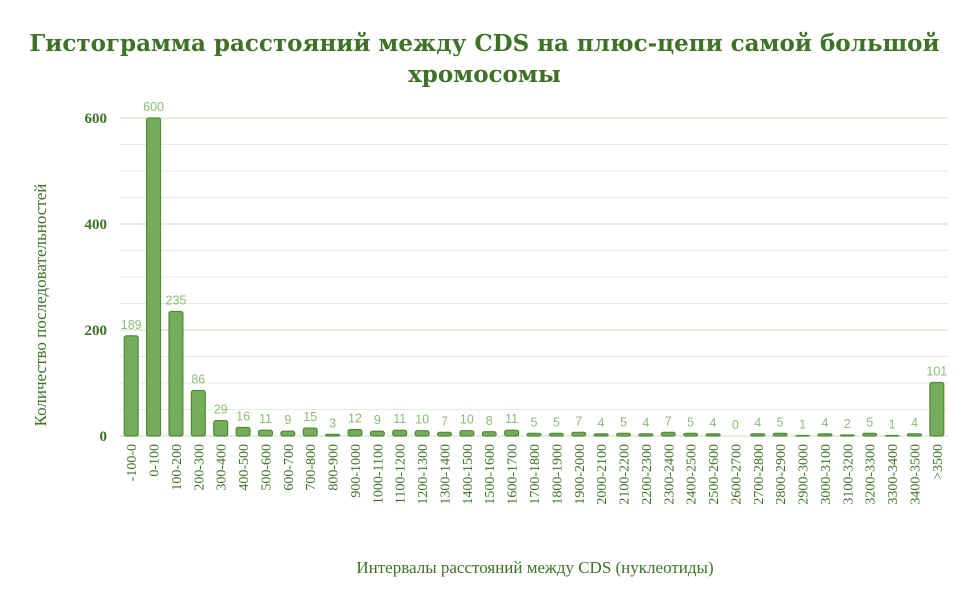 This screenshot has width=969, height=604. What do you see at coordinates (289, 467) in the screenshot?
I see `x-tick-label-600-700: 600-700` at bounding box center [289, 467].